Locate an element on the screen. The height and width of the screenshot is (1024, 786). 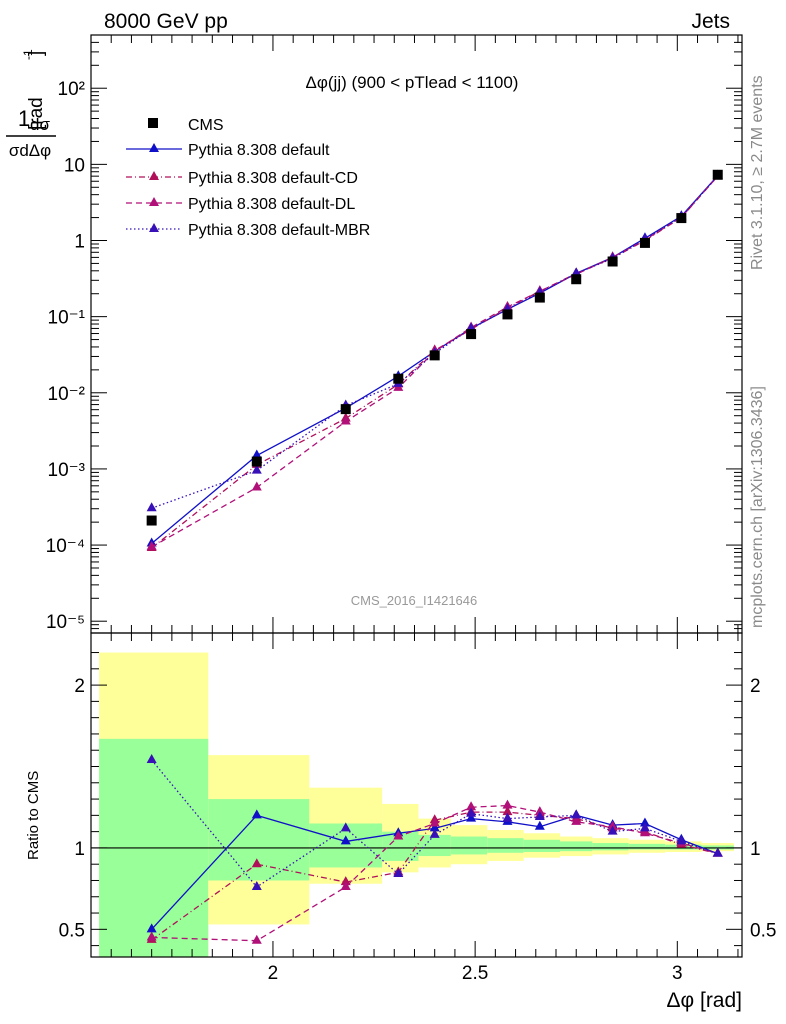
ratio-y-tick-label-right: 0.5 is located at coordinates (763, 930).